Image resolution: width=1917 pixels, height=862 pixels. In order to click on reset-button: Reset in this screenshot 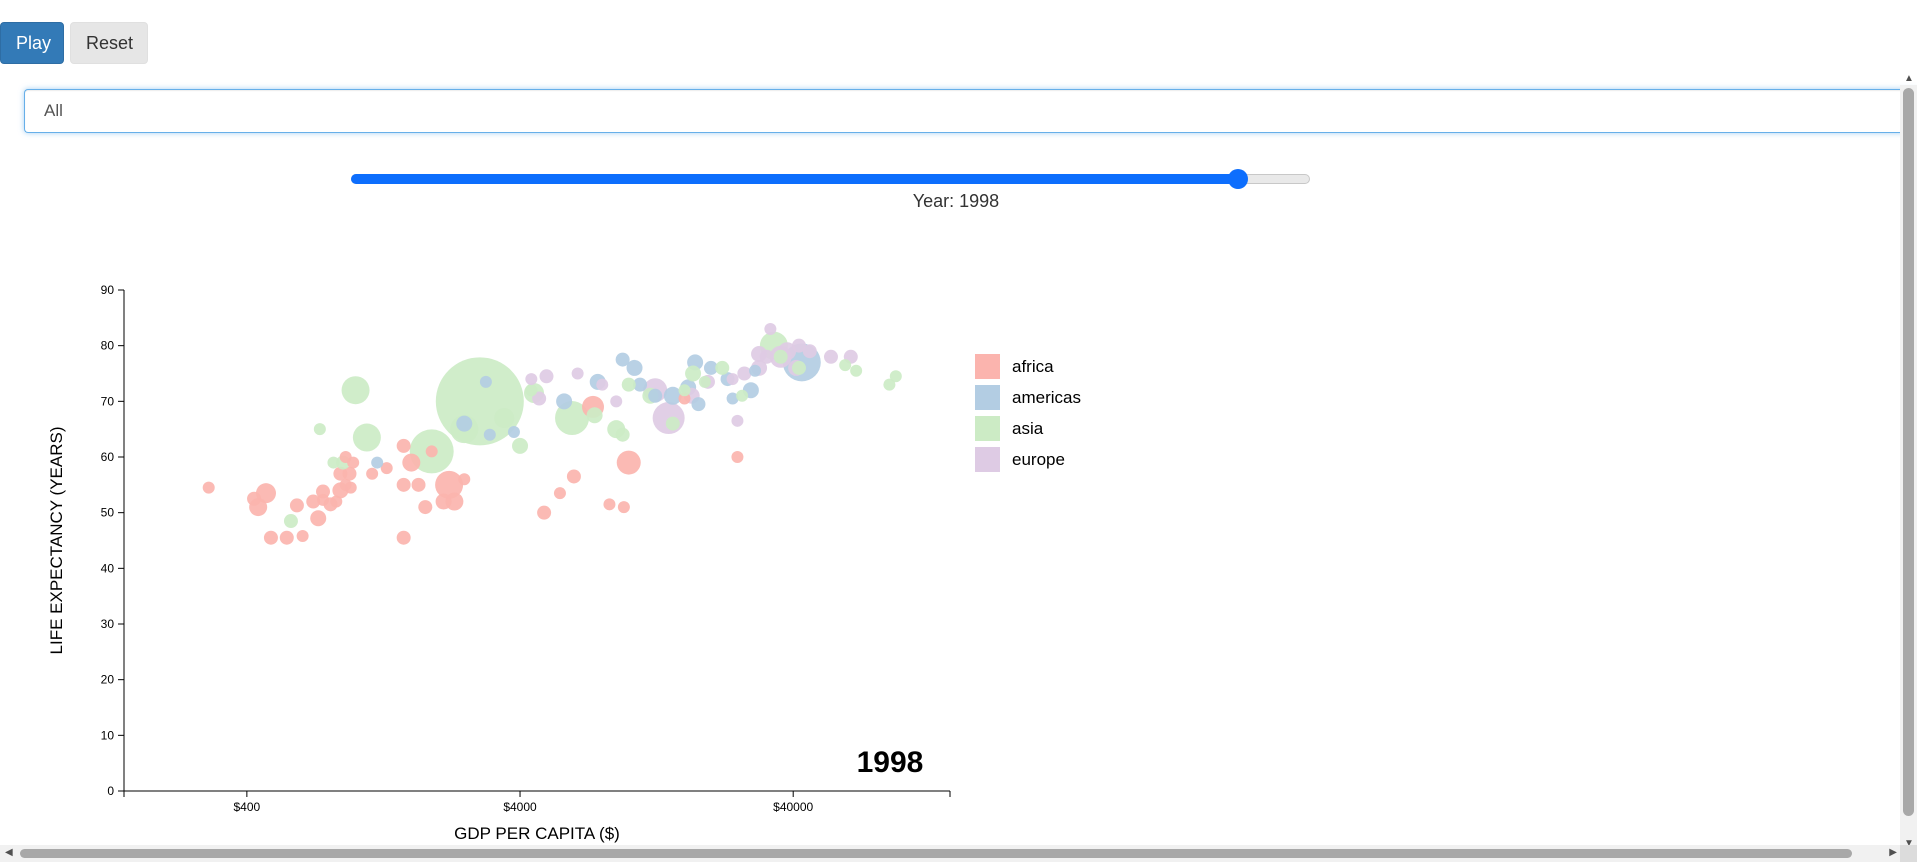, I will do `click(109, 43)`.